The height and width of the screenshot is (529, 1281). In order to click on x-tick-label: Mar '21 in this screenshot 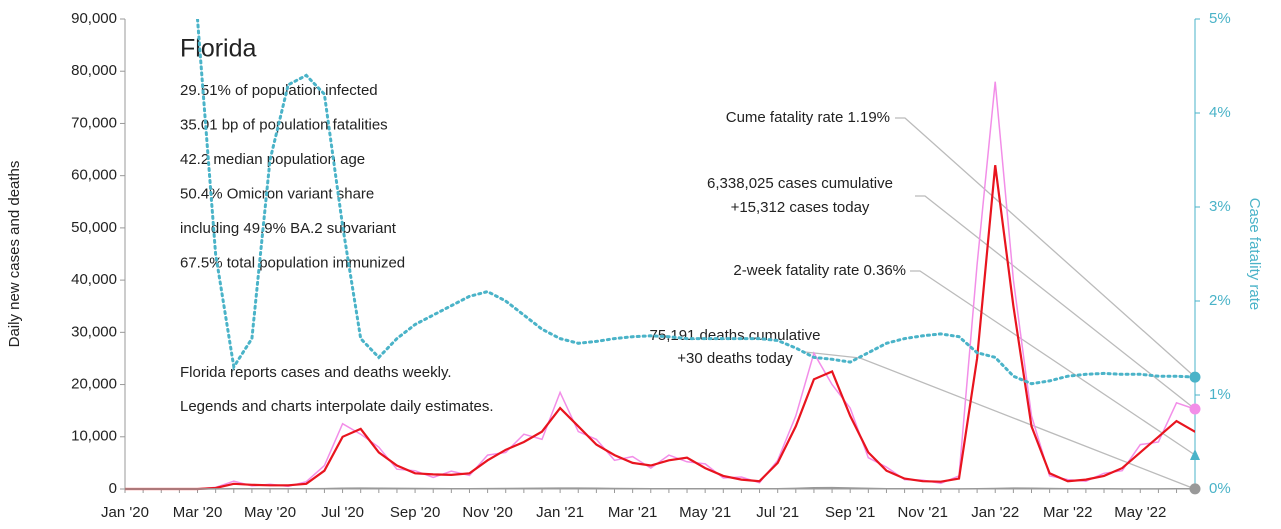, I will do `click(633, 512)`.